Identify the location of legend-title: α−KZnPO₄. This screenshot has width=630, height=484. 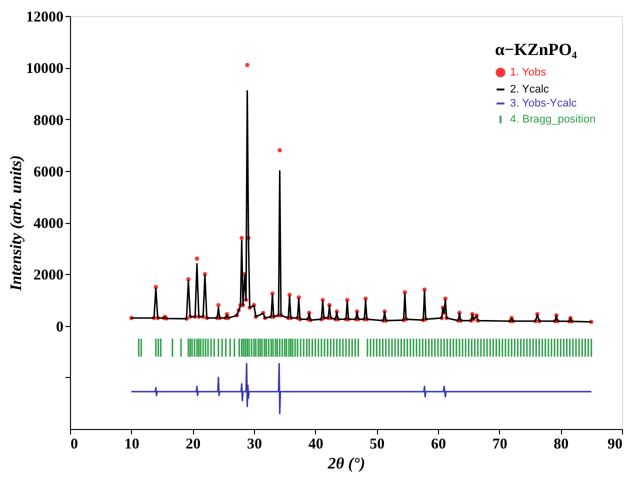
(536, 49).